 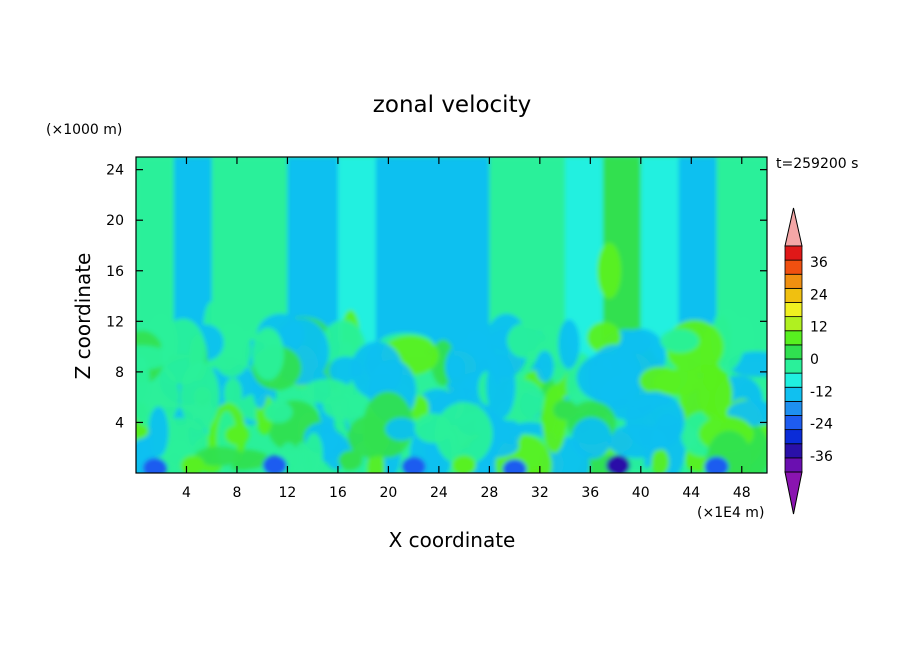 What do you see at coordinates (186, 493) in the screenshot?
I see `x-tick-label: 4` at bounding box center [186, 493].